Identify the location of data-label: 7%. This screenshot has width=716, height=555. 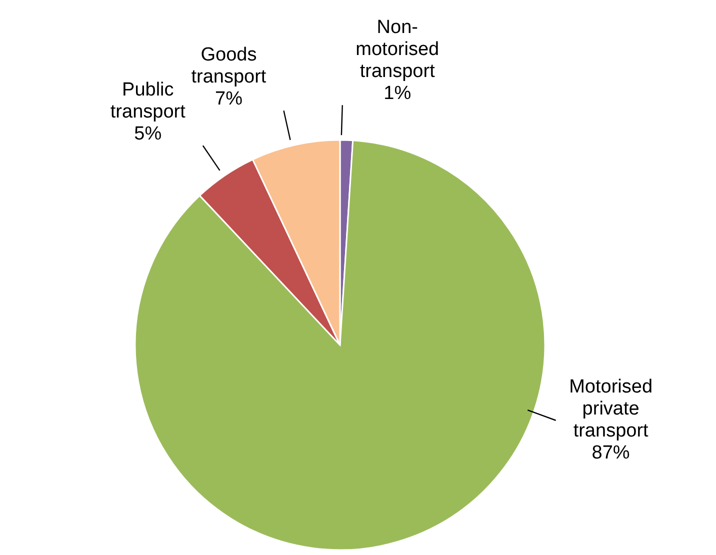
(229, 99).